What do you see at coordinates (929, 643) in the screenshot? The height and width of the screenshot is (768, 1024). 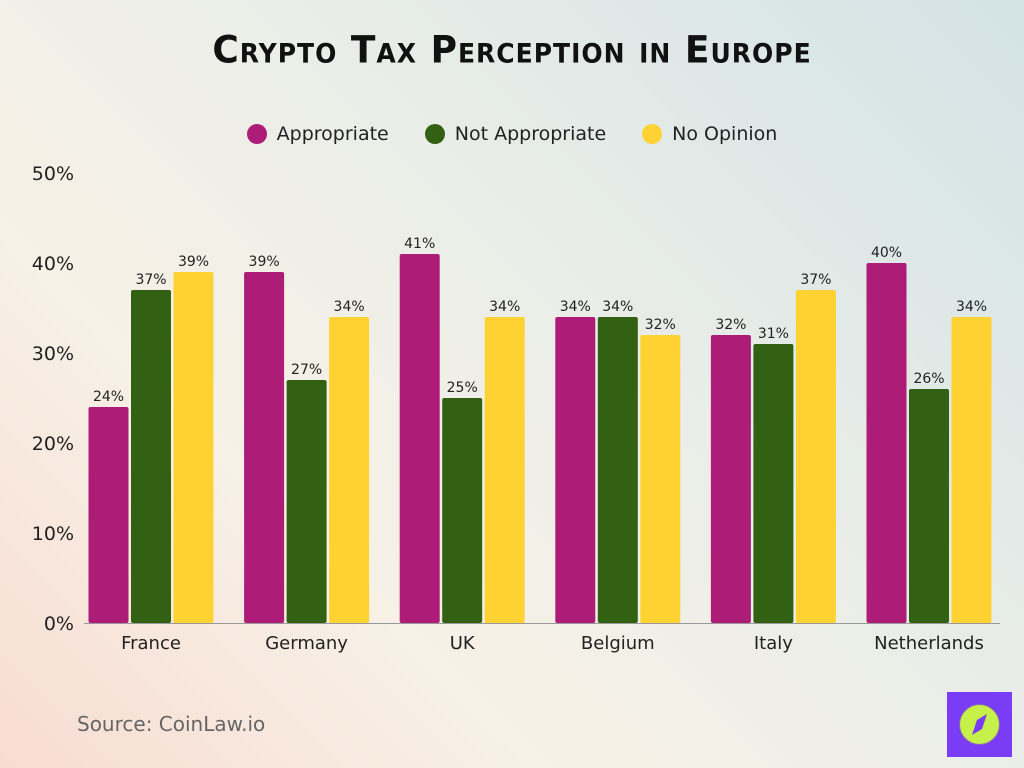 I see `x-tick-label: Netherlands` at bounding box center [929, 643].